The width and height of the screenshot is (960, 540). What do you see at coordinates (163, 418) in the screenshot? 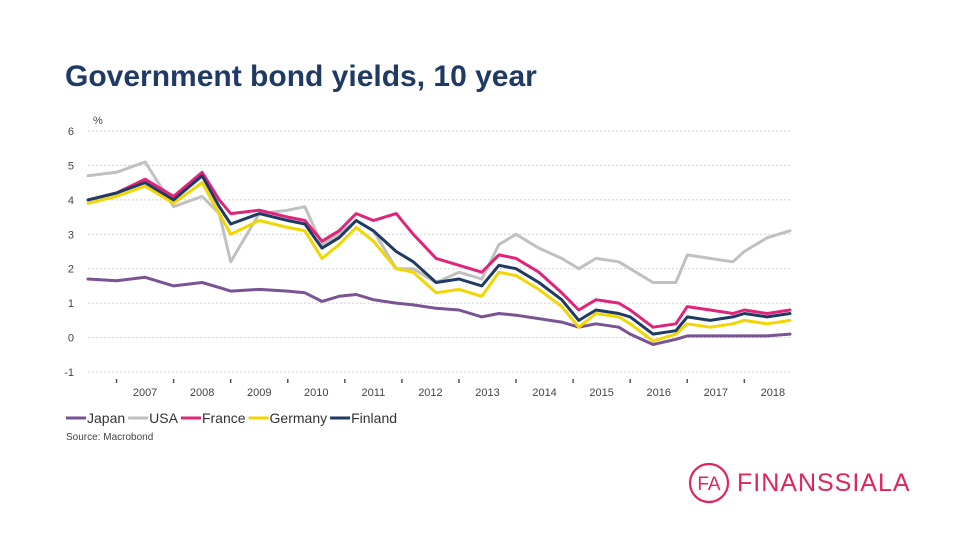
I see `legend-label-usa: USA` at bounding box center [163, 418].